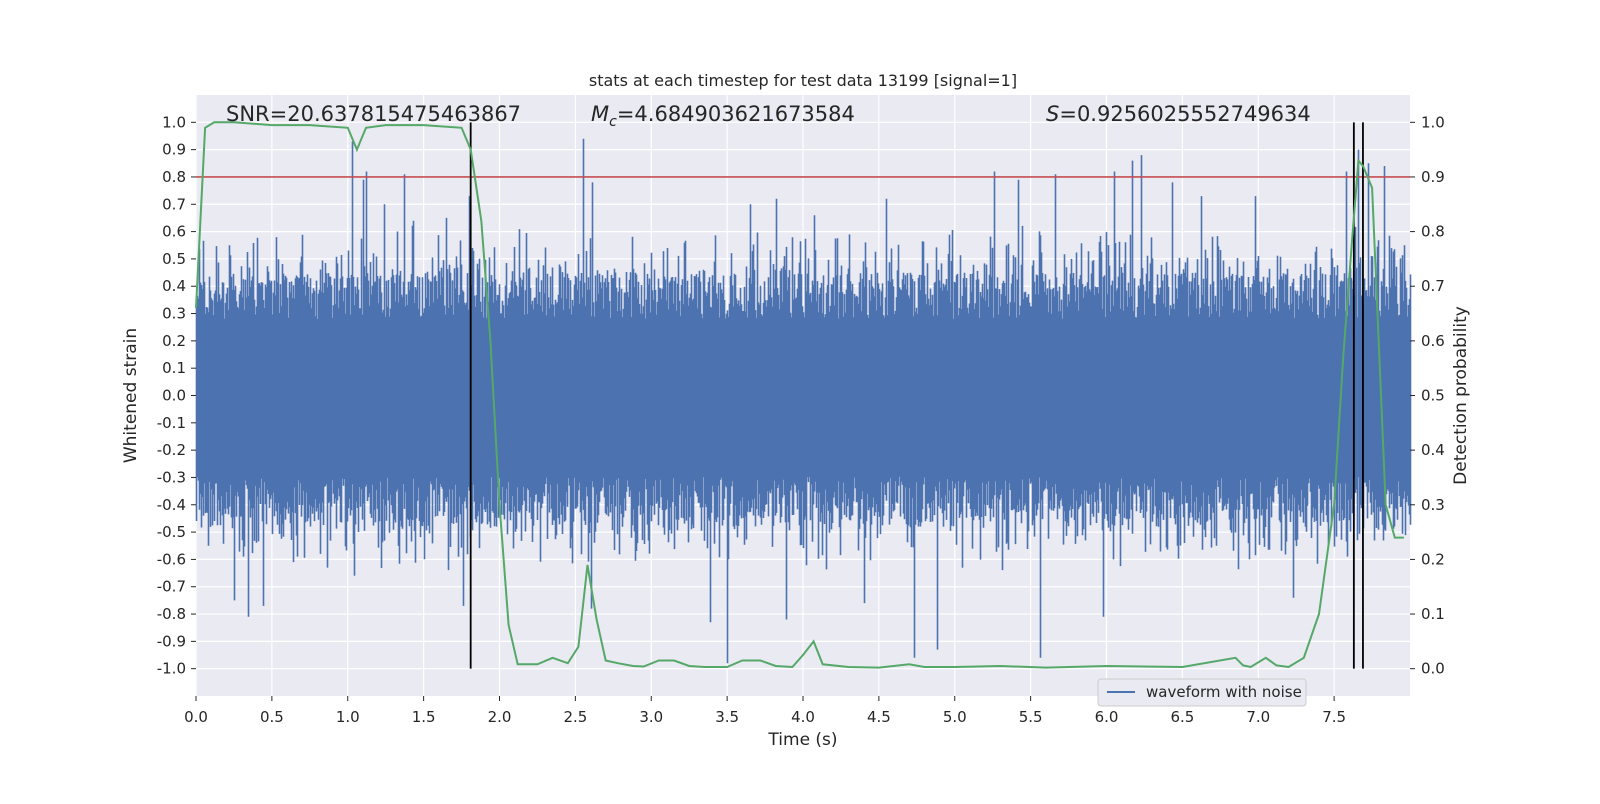 The image size is (1600, 804). What do you see at coordinates (1433, 669) in the screenshot?
I see `y-right-tick-label: 0.0` at bounding box center [1433, 669].